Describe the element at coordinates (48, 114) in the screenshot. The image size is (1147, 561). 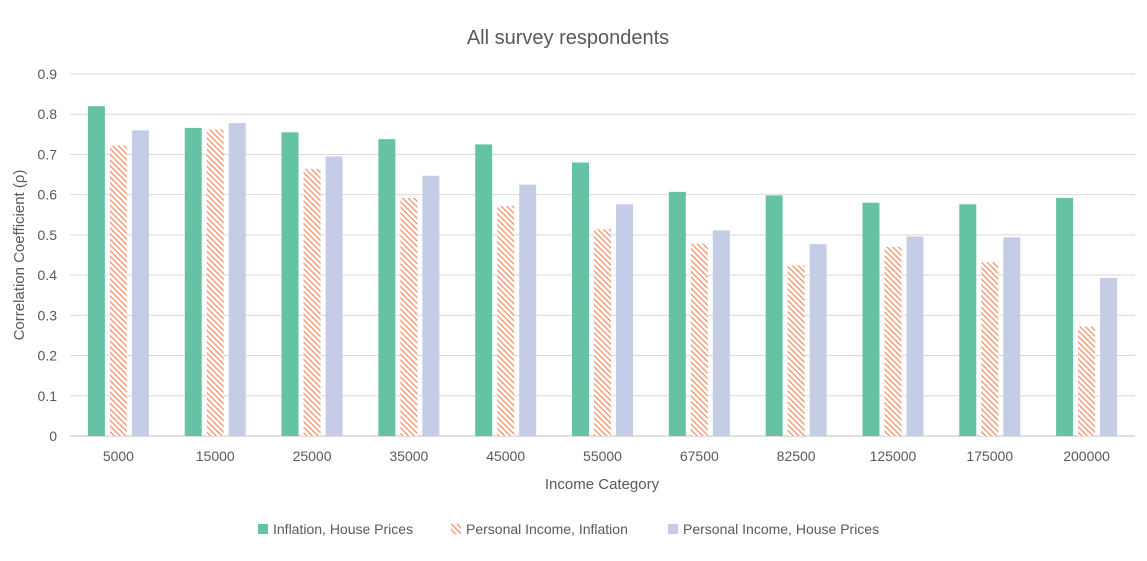
I see `y-tick-label: 0.8` at that location.